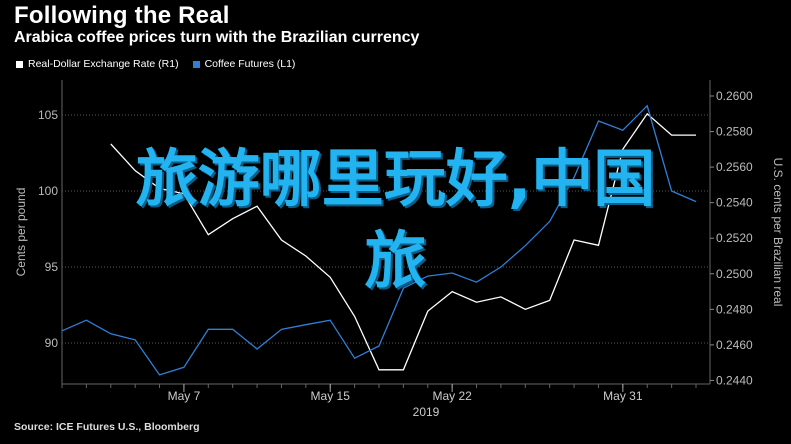  What do you see at coordinates (395, 178) in the screenshot?
I see `watermark-text-line-1: 旅游哪里玩好,中国` at bounding box center [395, 178].